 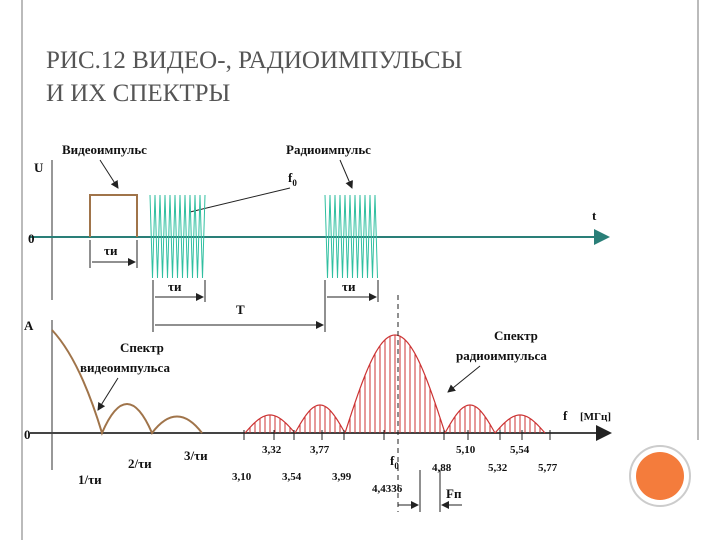 I want to click on title-line: И ИХ СПЕКТРЫ, so click(x=138, y=93).